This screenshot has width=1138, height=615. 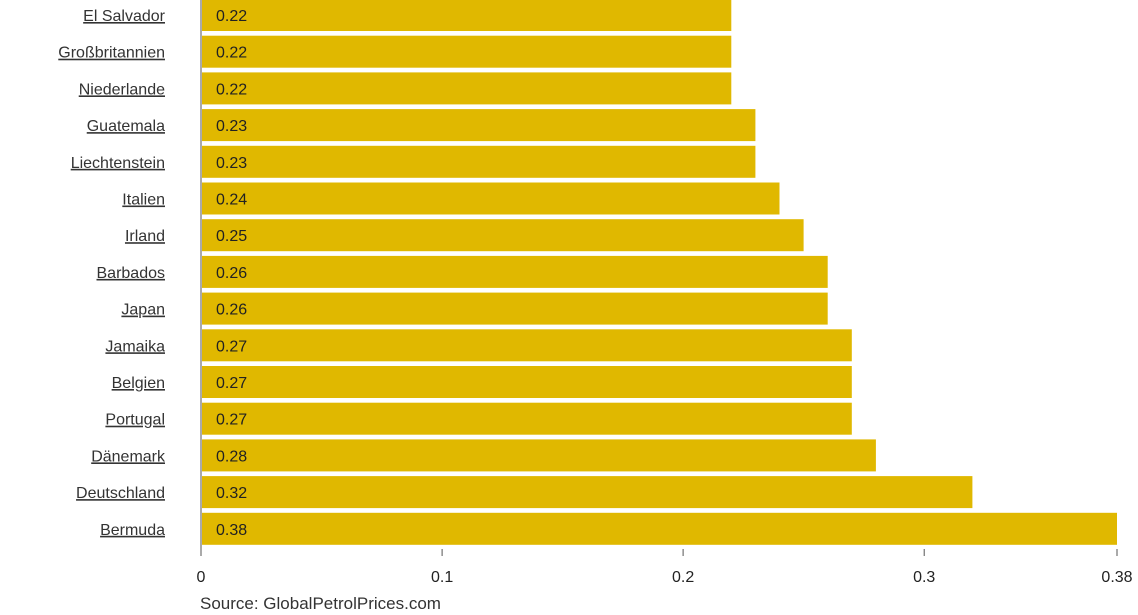 What do you see at coordinates (124, 16) in the screenshot?
I see `category-link: El Salvador` at bounding box center [124, 16].